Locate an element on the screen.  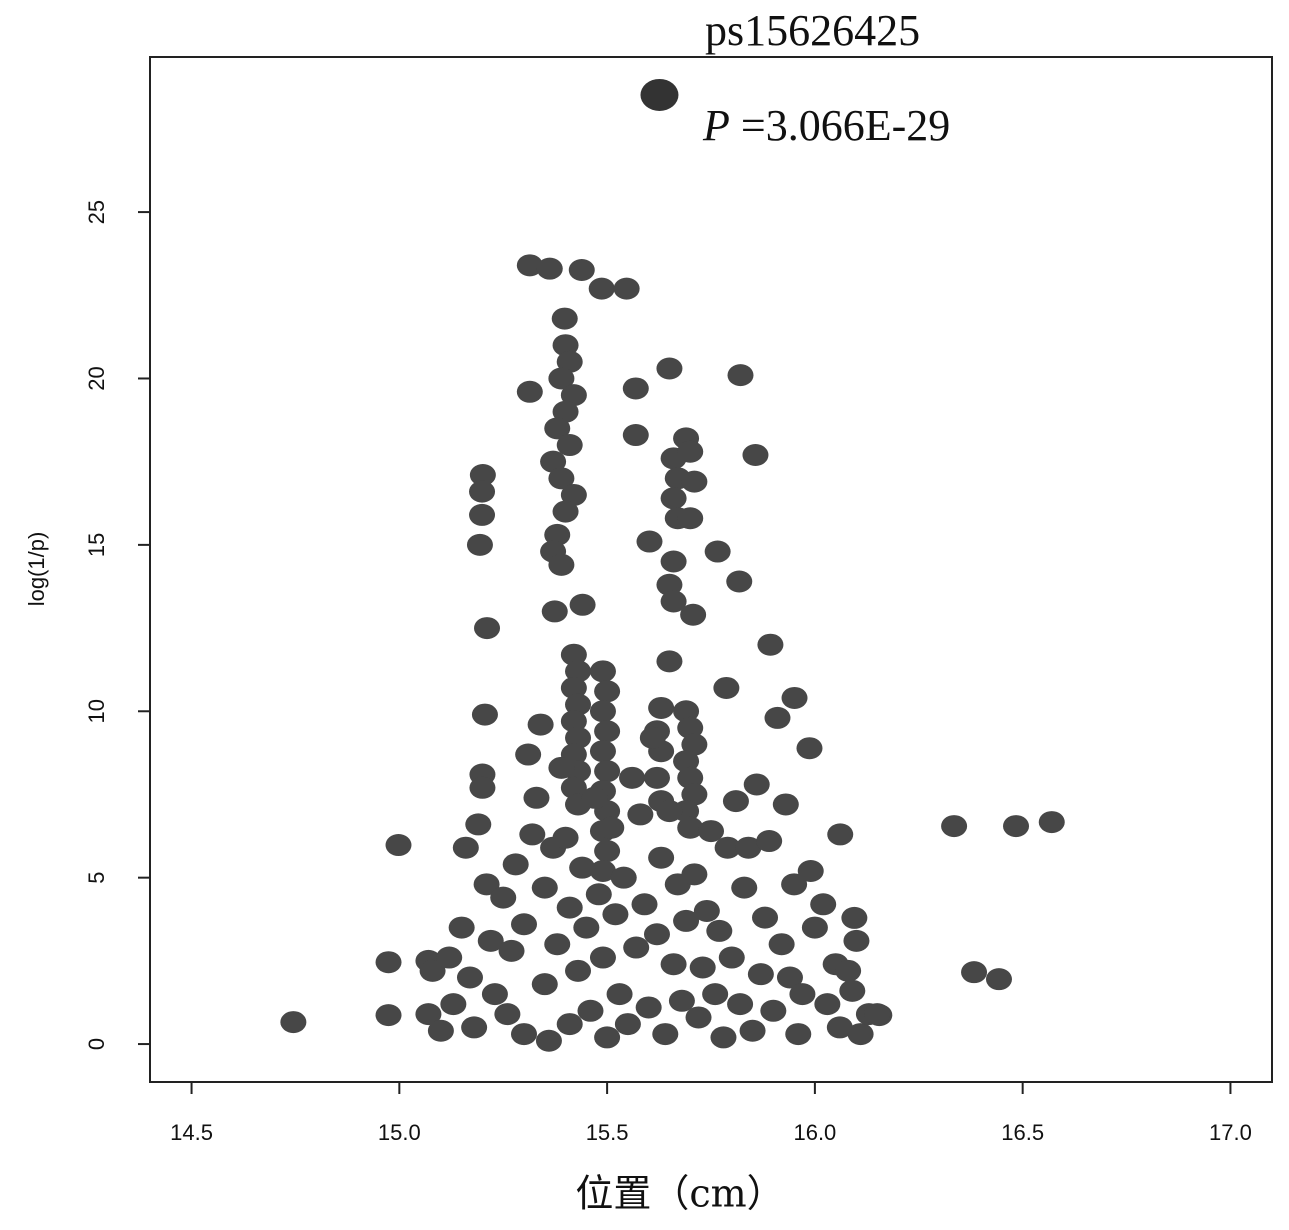
annotation-p: P is located at coordinates (716, 125).